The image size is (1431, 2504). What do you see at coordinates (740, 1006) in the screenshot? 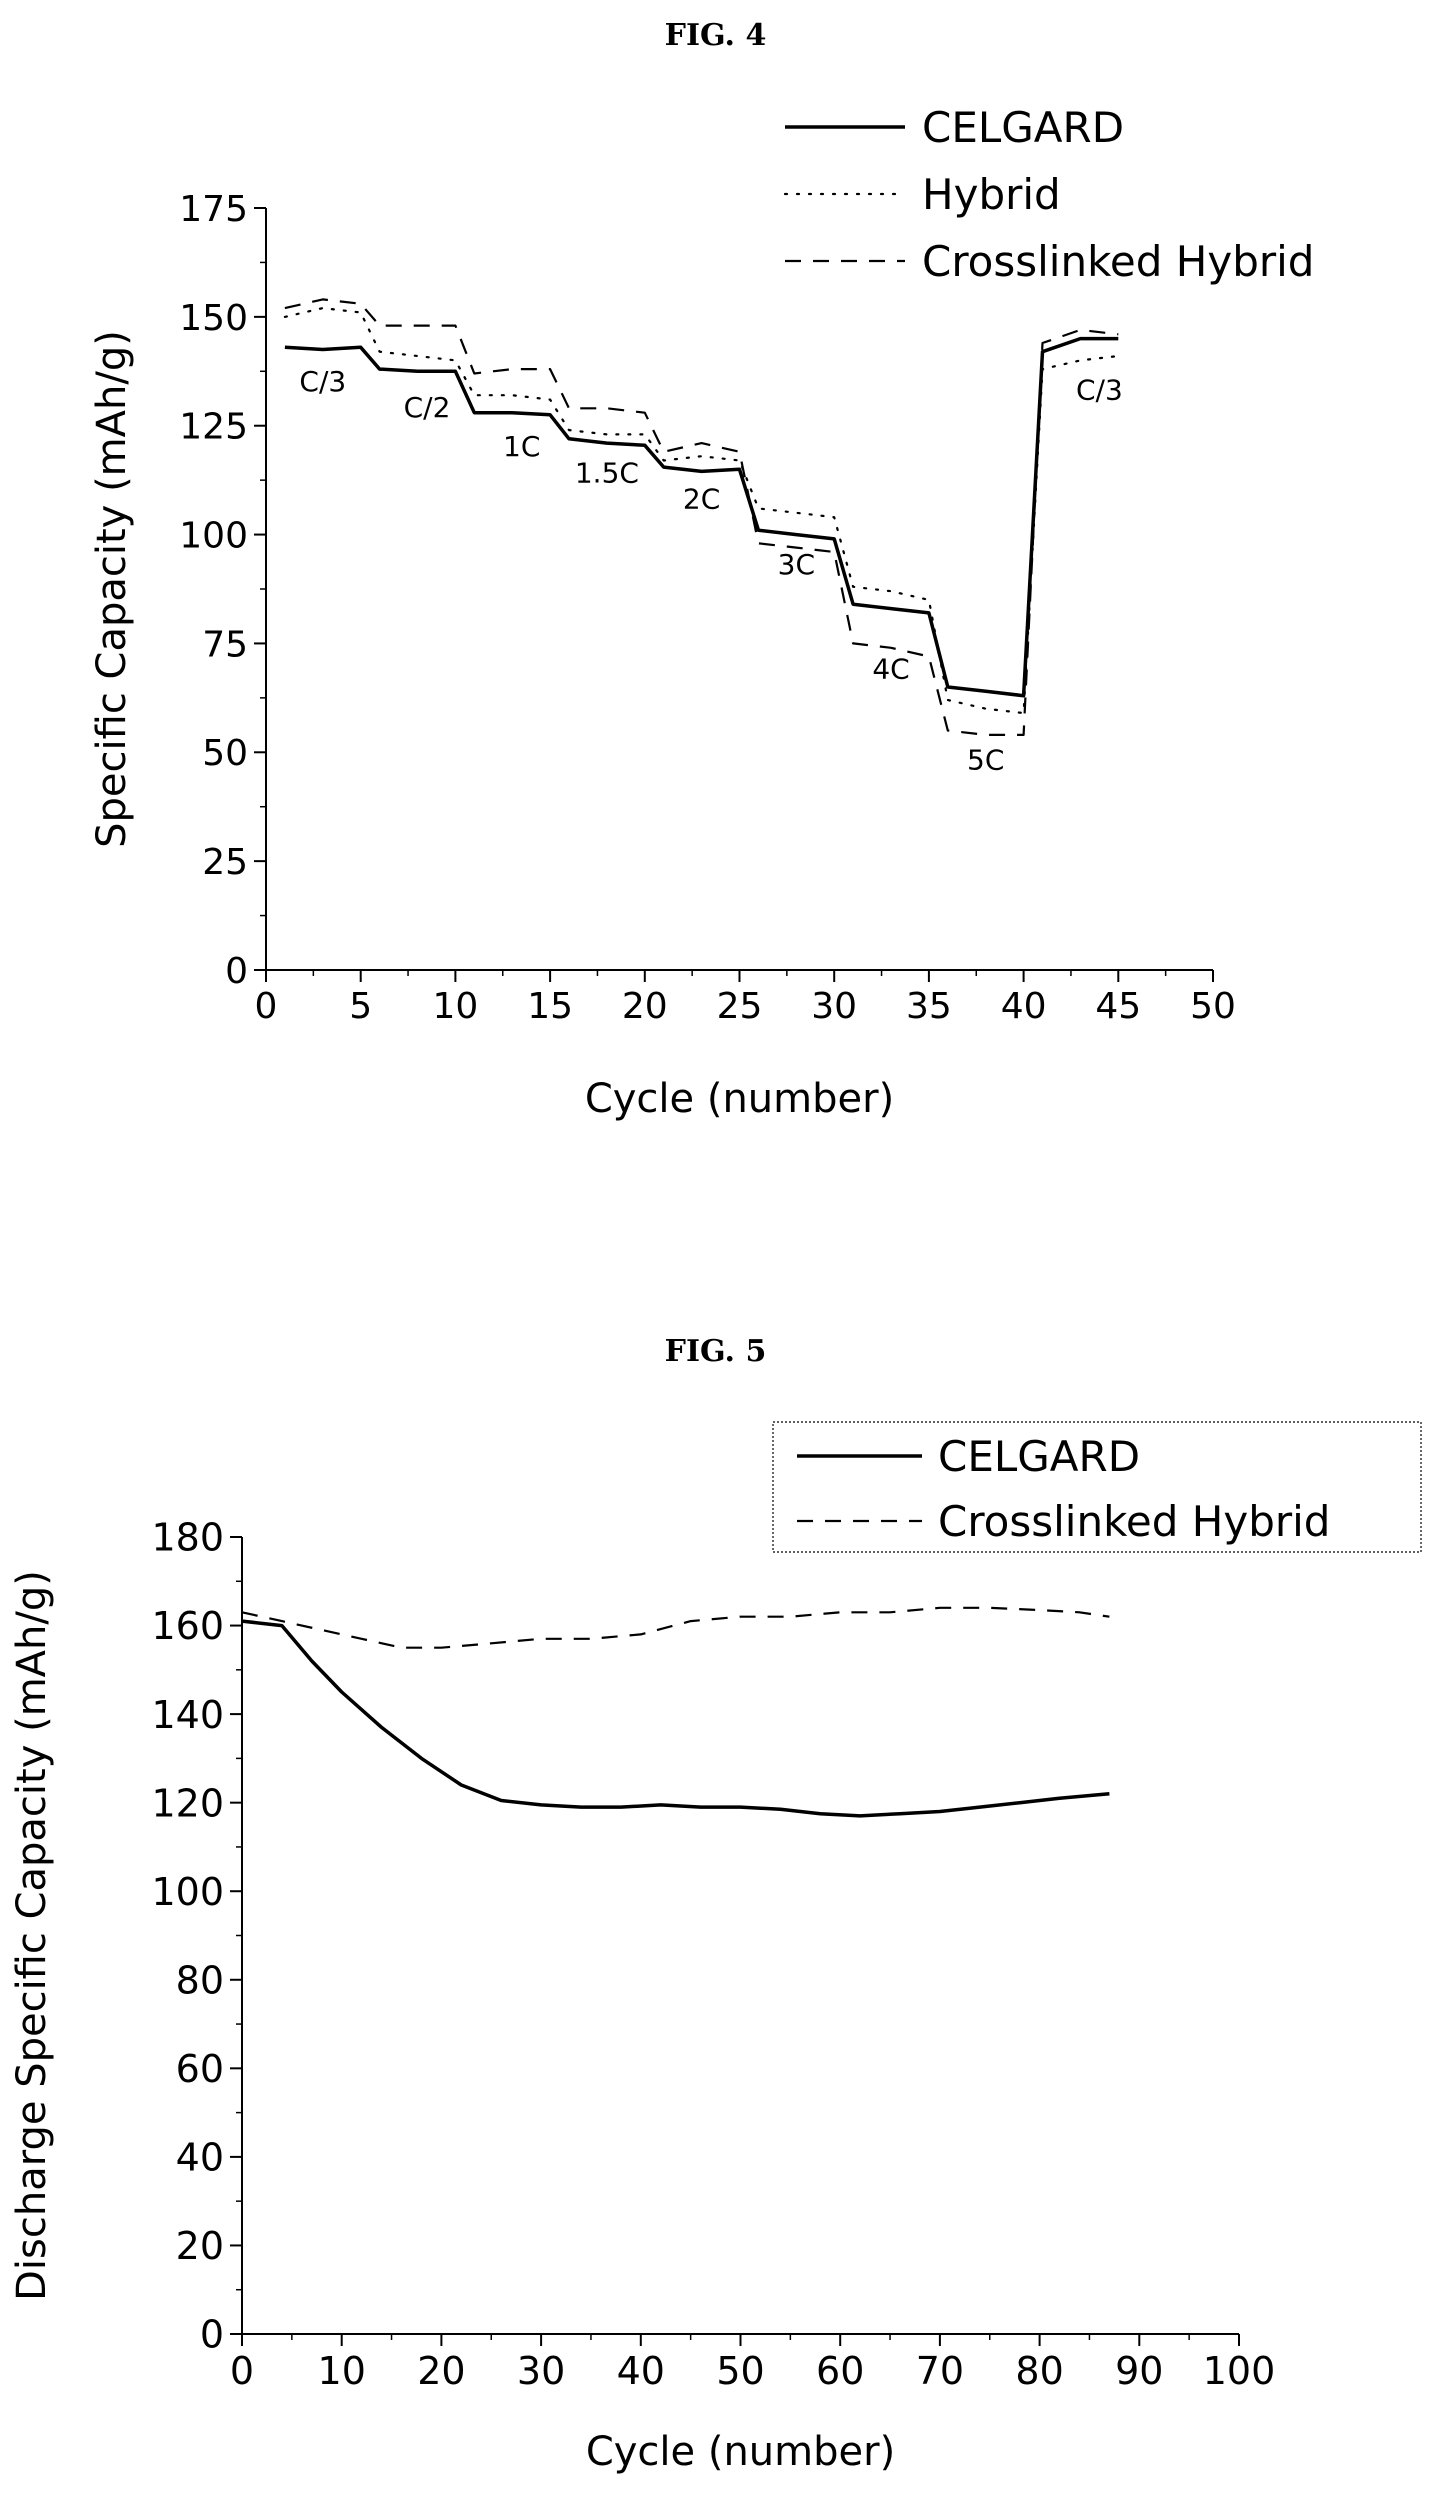
I see `x-tick-label: 25` at bounding box center [740, 1006].